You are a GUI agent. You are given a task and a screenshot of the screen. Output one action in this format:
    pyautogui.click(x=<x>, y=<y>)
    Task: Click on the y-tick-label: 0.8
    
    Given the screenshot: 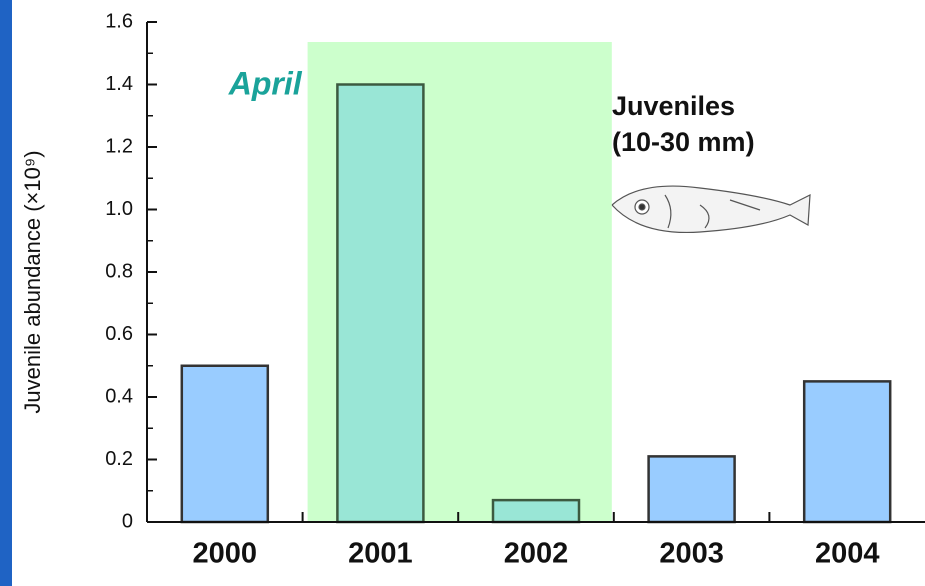 What is the action you would take?
    pyautogui.click(x=119, y=271)
    